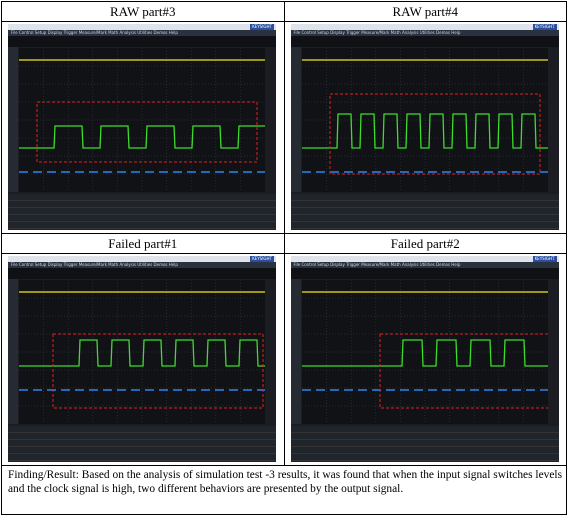 The width and height of the screenshot is (569, 515). I want to click on cell-failed-part-2: Failed part#2, so click(425, 243).